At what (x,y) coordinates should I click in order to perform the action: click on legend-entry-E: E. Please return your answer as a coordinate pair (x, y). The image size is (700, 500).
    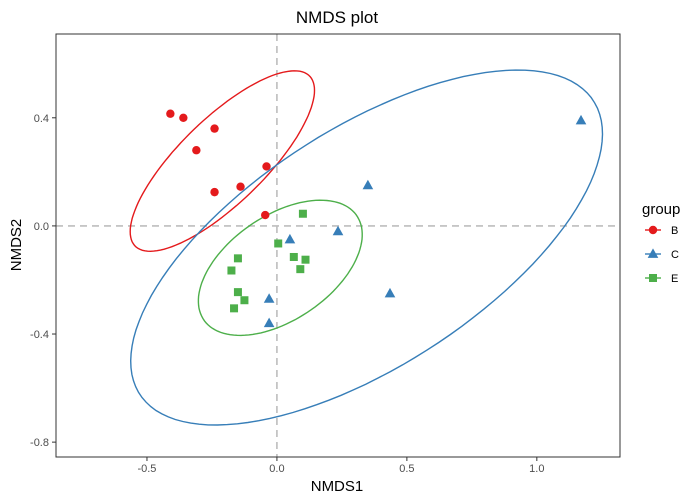
    Looking at the image, I should click on (661, 279).